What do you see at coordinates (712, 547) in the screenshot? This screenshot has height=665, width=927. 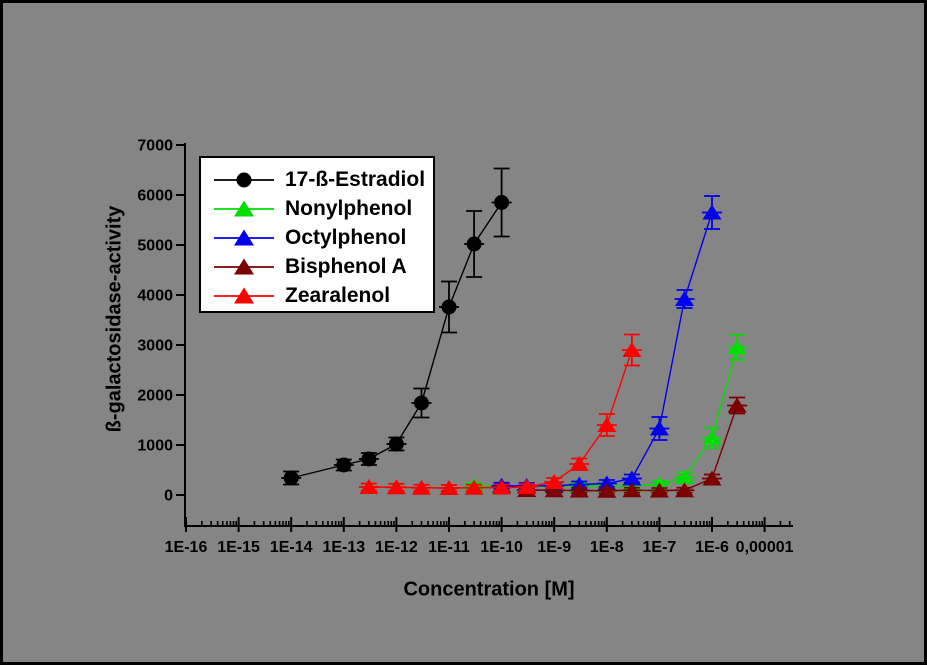 I see `x-tick-label: 1E-6` at bounding box center [712, 547].